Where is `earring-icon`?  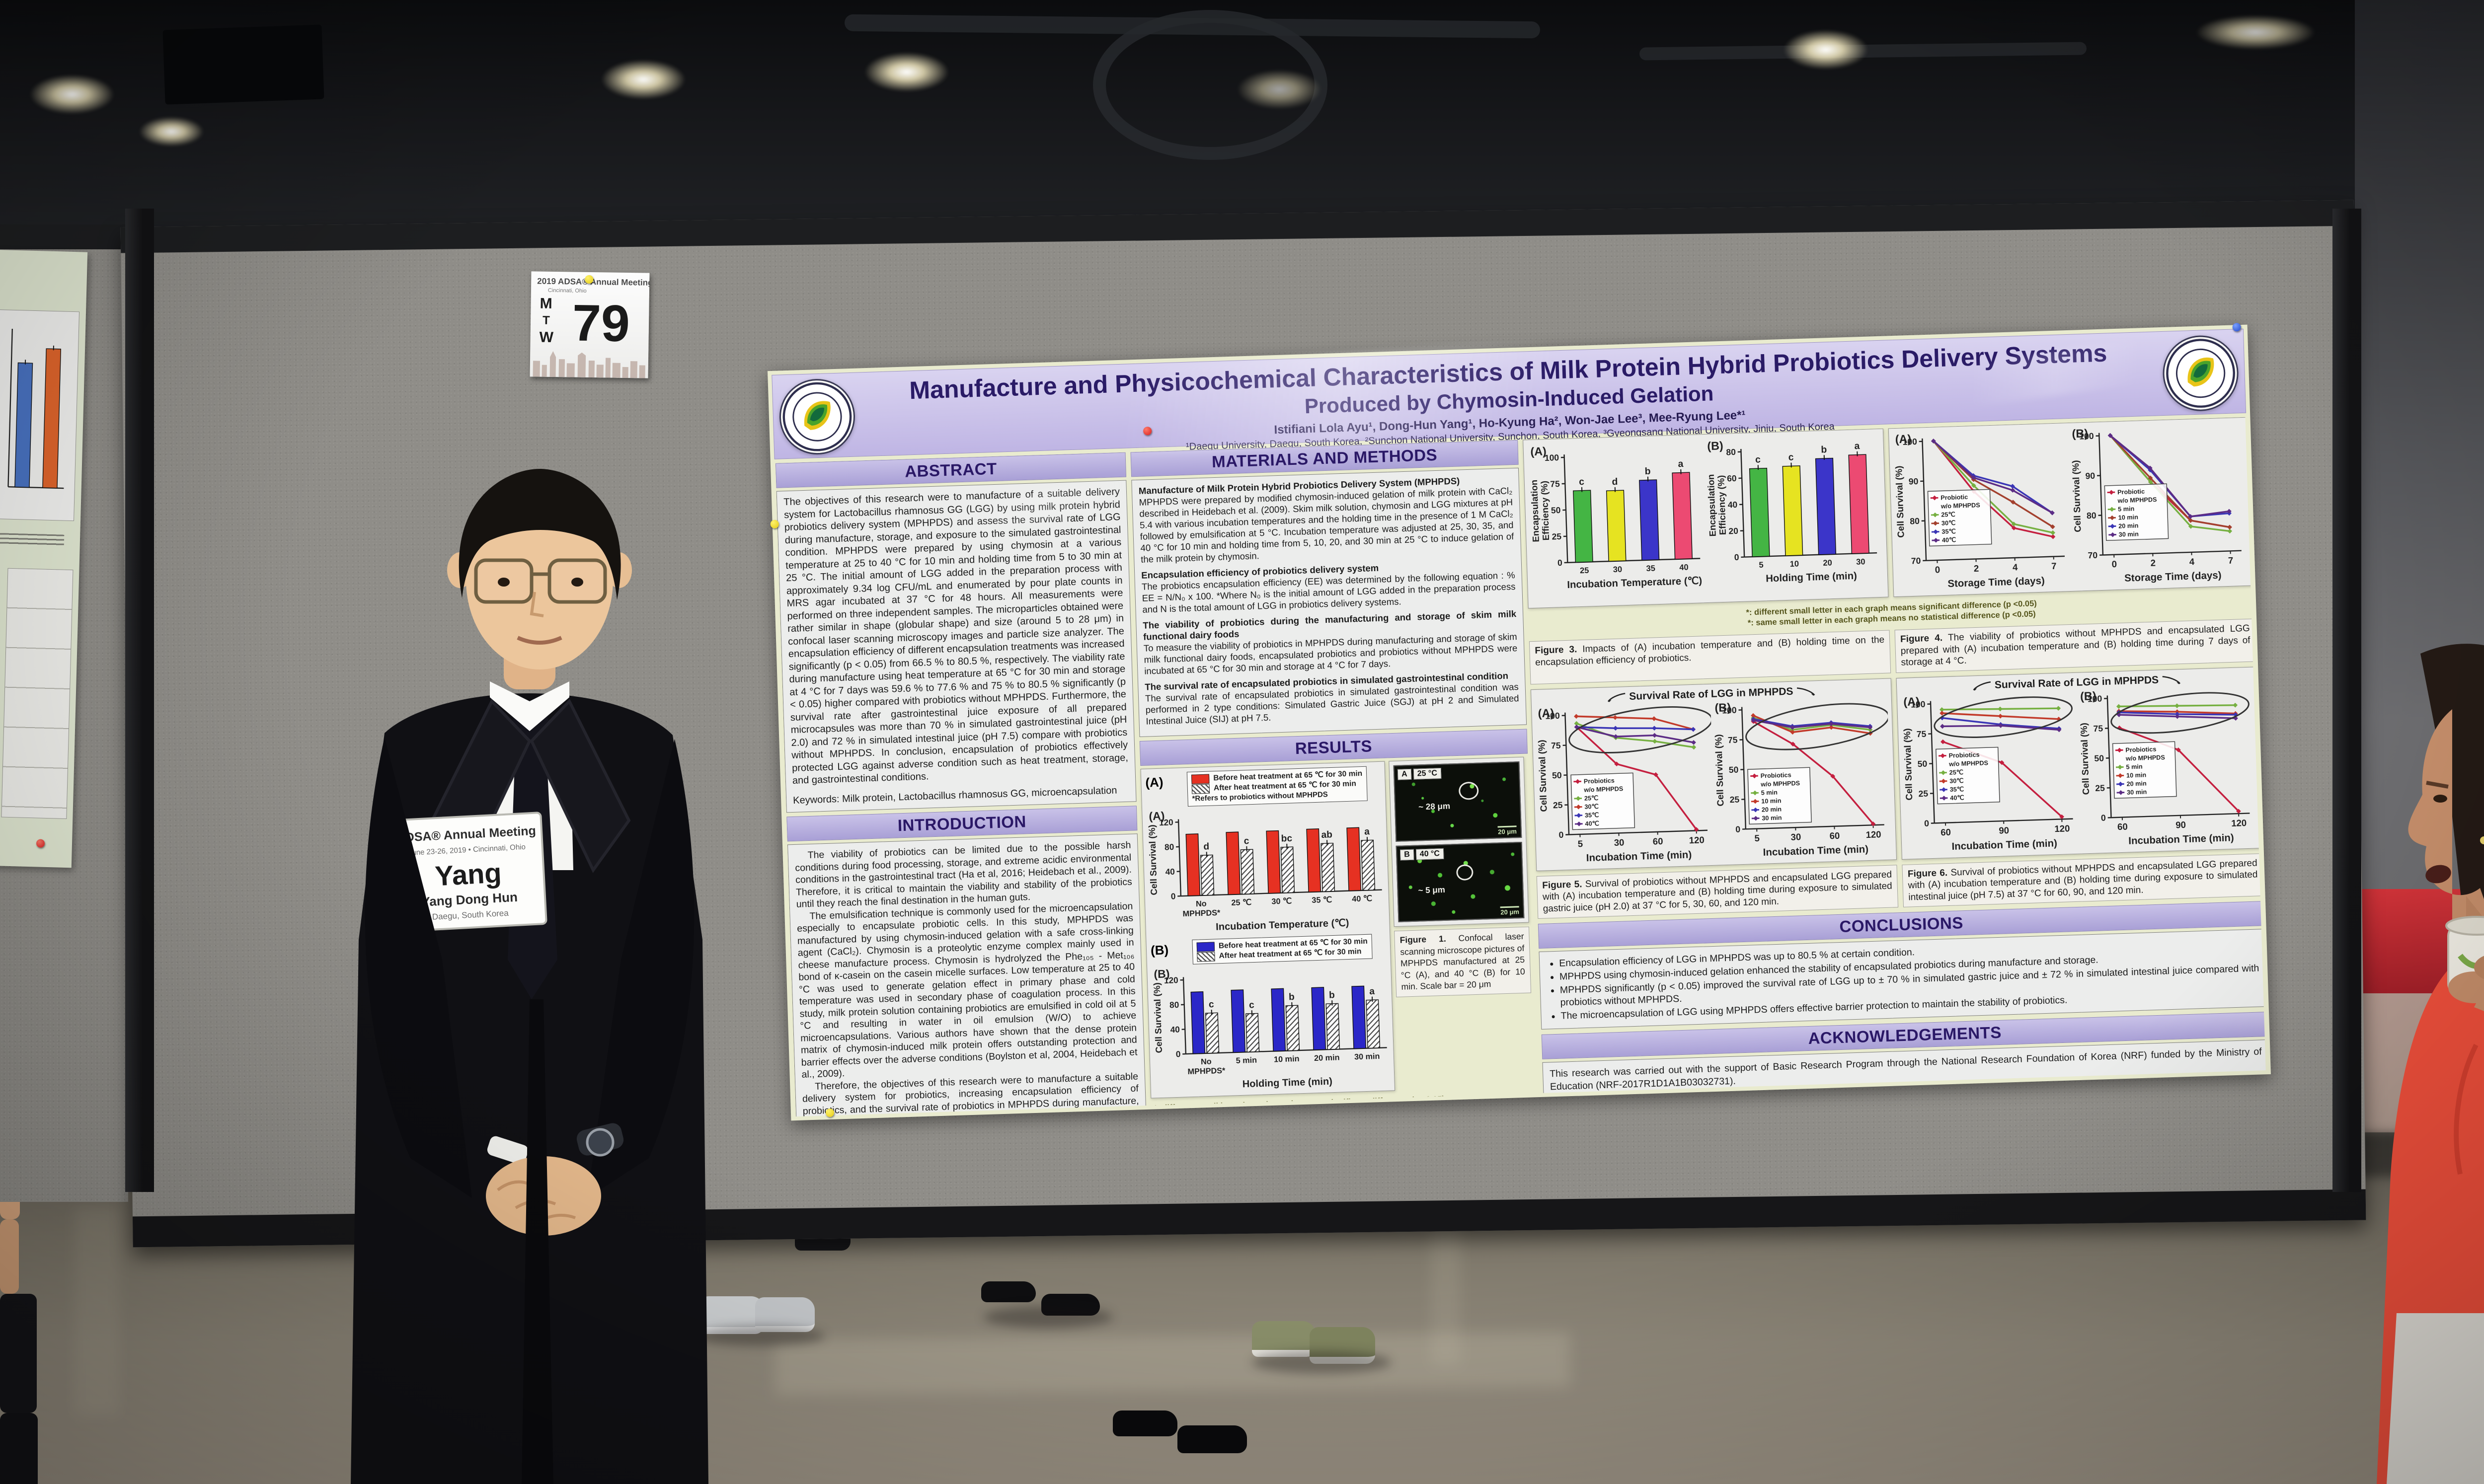 earring-icon is located at coordinates (2482, 840).